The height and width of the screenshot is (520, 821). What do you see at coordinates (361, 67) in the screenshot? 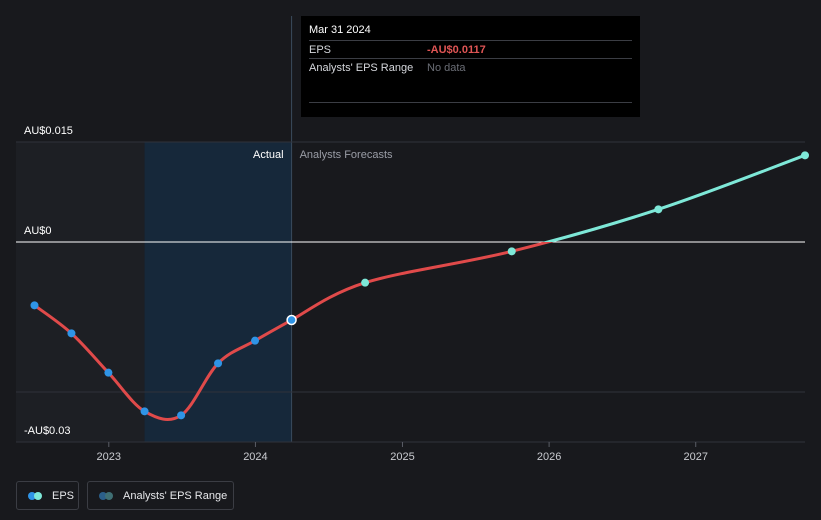
I see `tooltip-range-label: Analysts' EPS Range` at bounding box center [361, 67].